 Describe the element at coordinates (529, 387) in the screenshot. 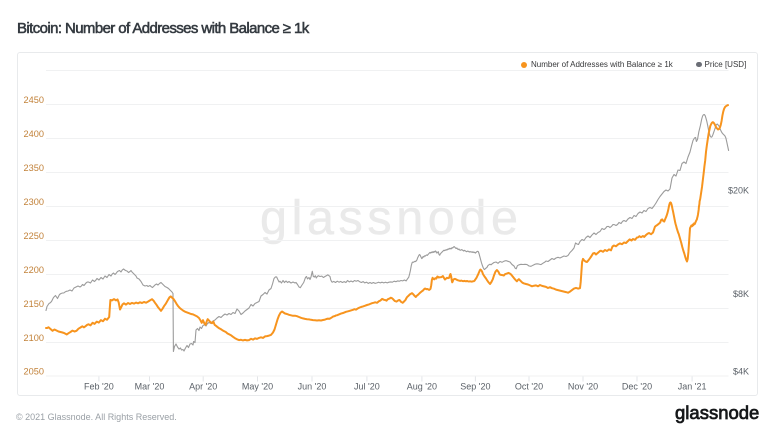

I see `svg-text: Oct '20` at that location.